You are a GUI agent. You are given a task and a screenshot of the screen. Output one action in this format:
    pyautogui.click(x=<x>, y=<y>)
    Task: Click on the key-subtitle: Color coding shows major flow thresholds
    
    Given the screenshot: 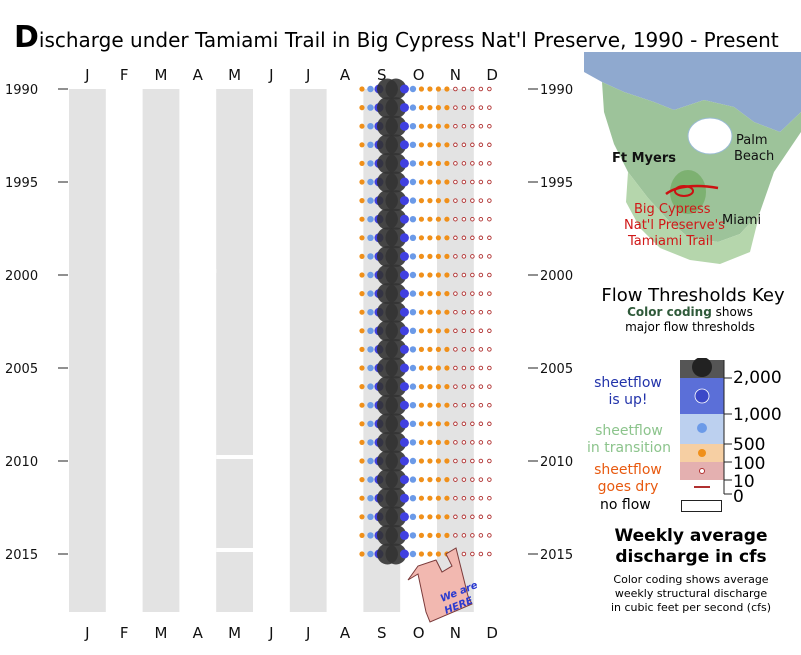 What is the action you would take?
    pyautogui.click(x=690, y=320)
    